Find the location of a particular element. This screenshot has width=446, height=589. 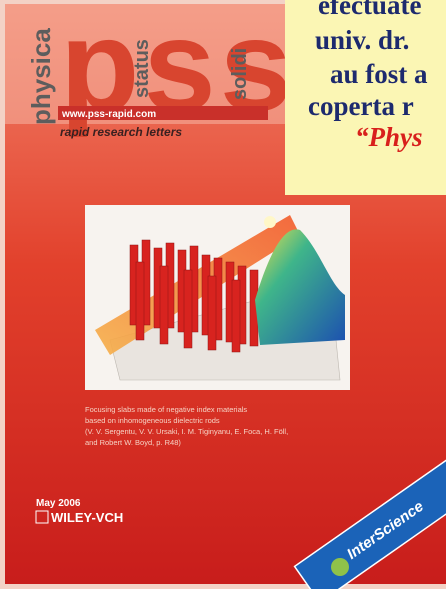

publisher-logo is located at coordinates (42, 517).